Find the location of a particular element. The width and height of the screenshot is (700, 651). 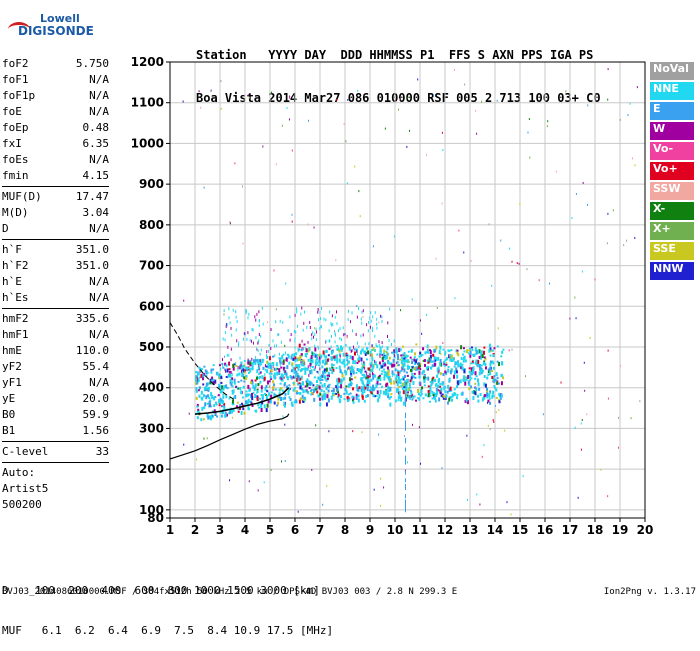

legend-item: X- is located at coordinates (672, 211).